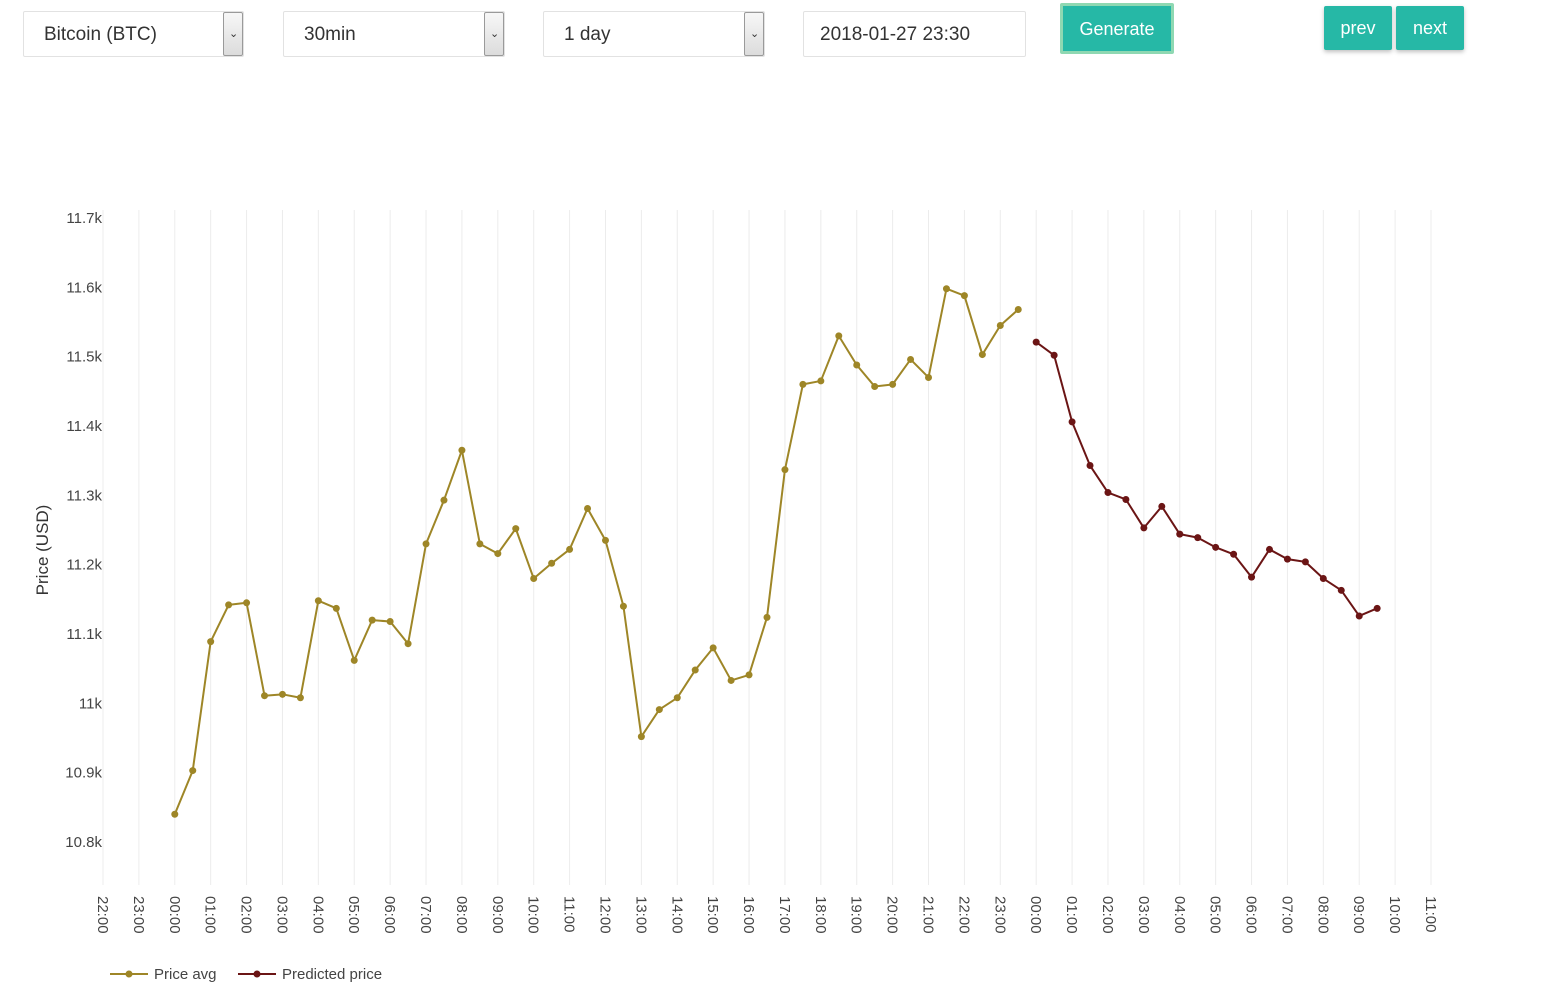  I want to click on x-tick-label: 16:00, so click(748, 915).